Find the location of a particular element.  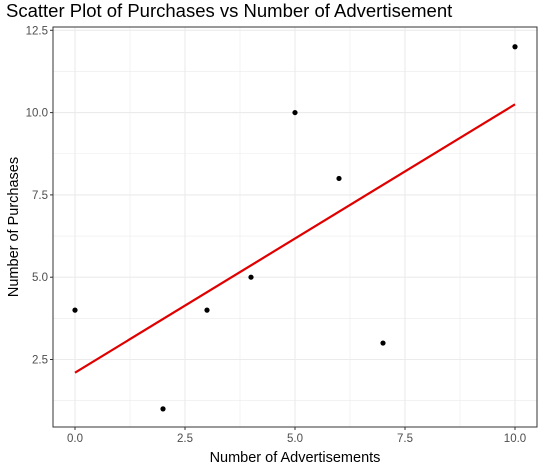

y-axis-ticks: 2.5 5.0 7.5 10.0 12.5 is located at coordinates (39, 196).